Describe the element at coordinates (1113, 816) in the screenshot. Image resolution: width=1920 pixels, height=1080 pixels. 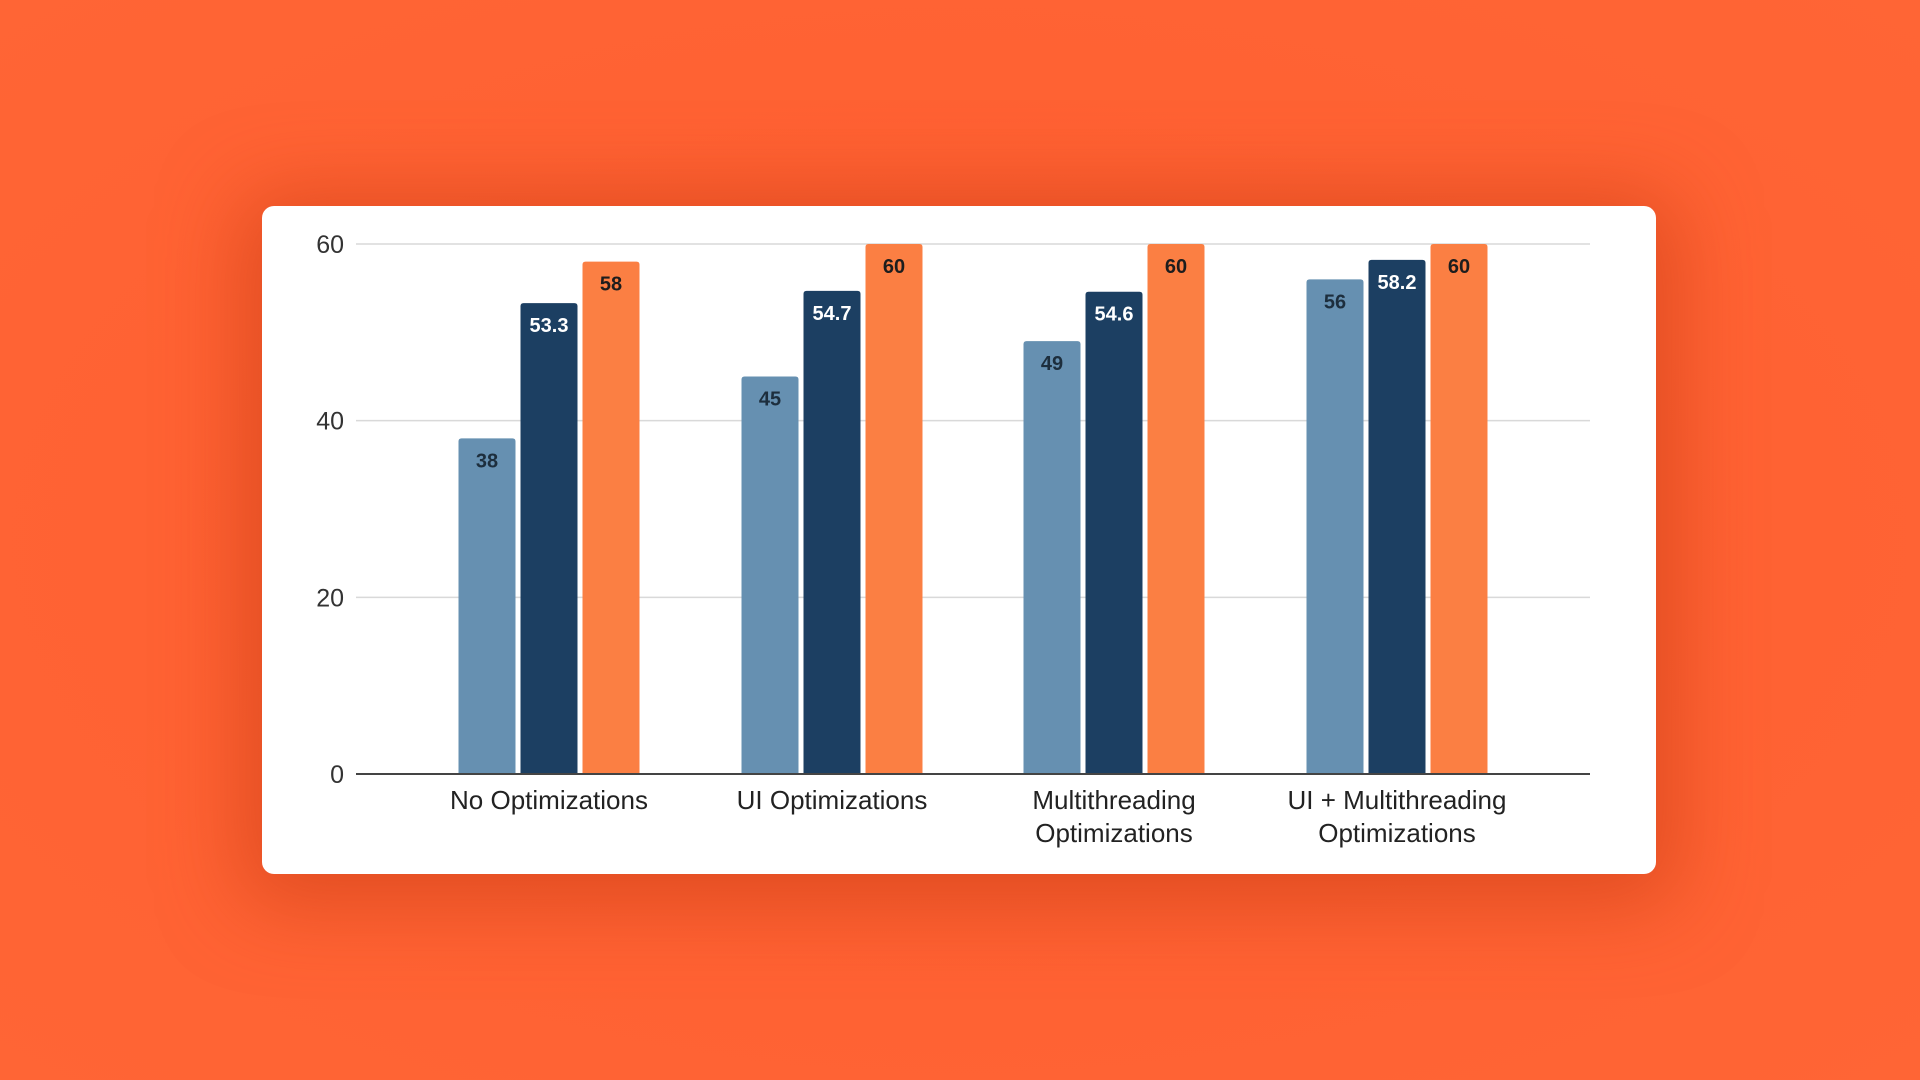
I see `x-tick-label: Multithreading Optimizations` at that location.